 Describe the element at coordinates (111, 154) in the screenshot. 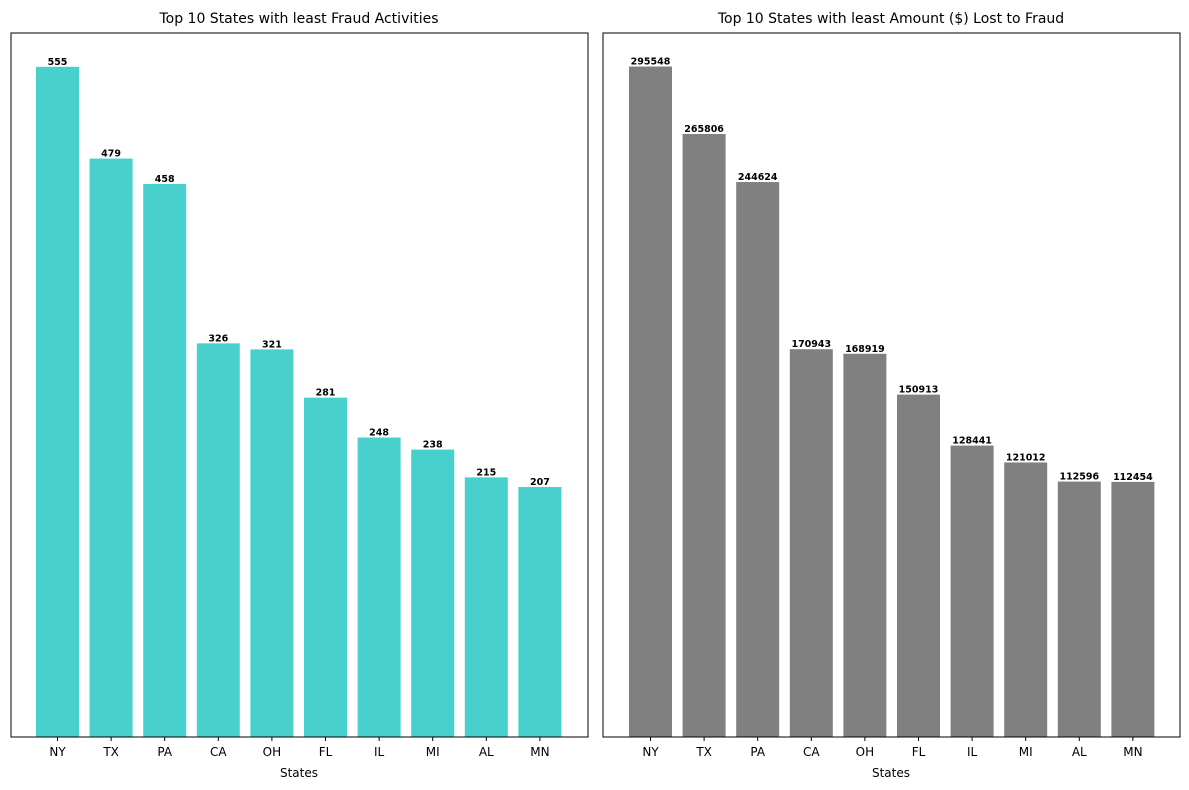

I see `data-label-tx: 479` at that location.